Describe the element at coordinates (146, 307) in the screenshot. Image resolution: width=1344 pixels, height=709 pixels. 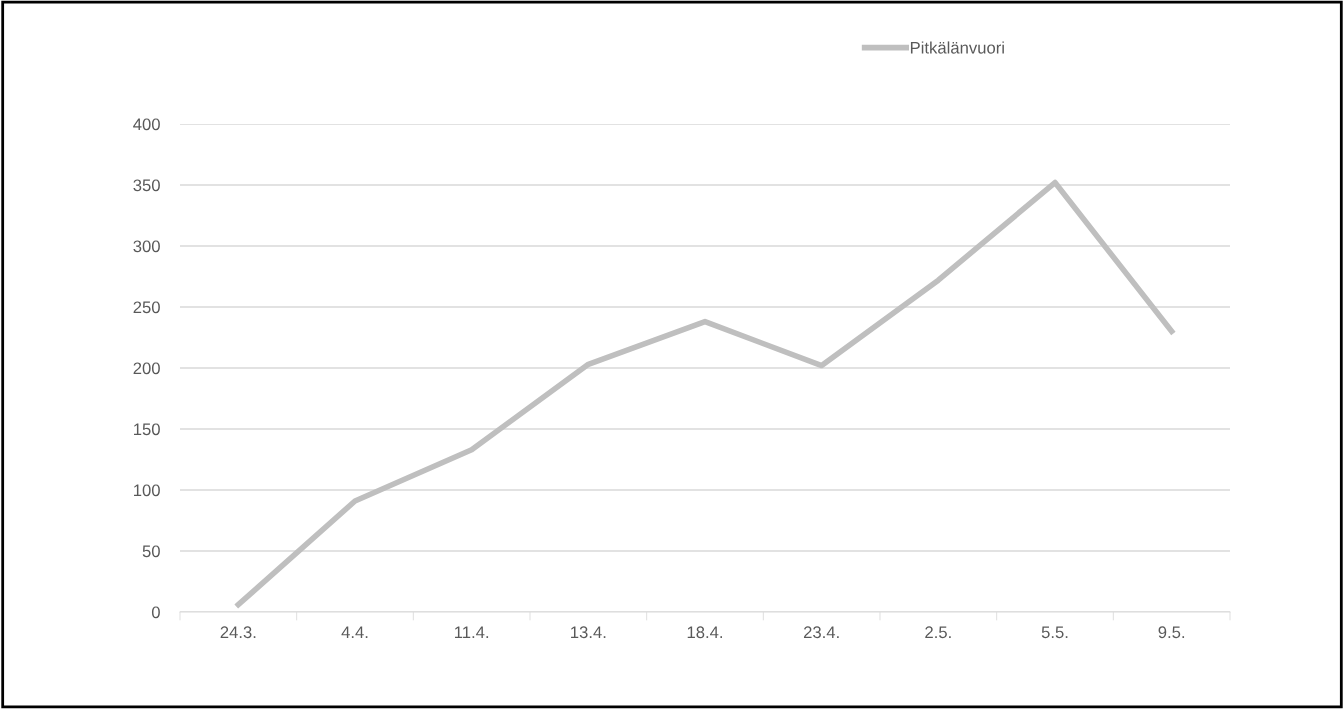
I see `y-tick-label: 250` at that location.